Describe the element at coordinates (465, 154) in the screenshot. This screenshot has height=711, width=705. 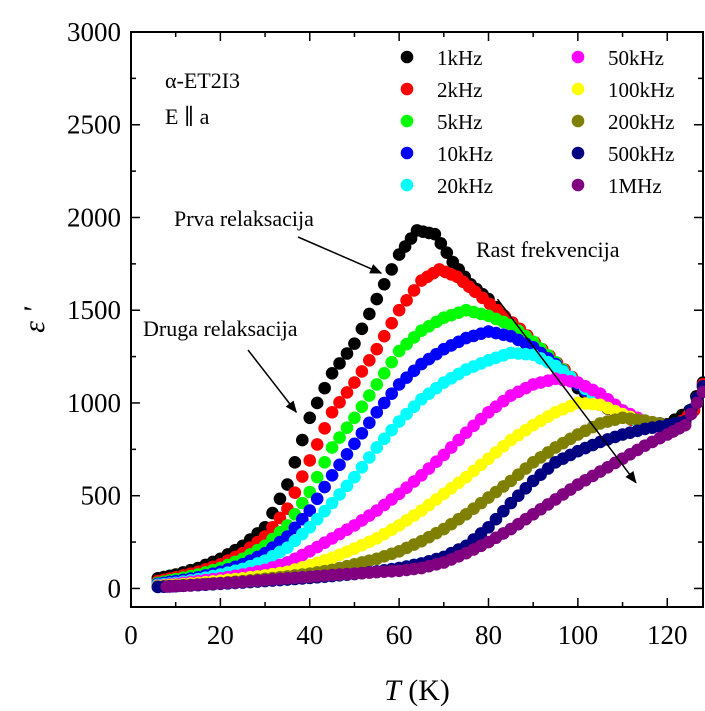
I see `legend-label: 10kHz` at that location.